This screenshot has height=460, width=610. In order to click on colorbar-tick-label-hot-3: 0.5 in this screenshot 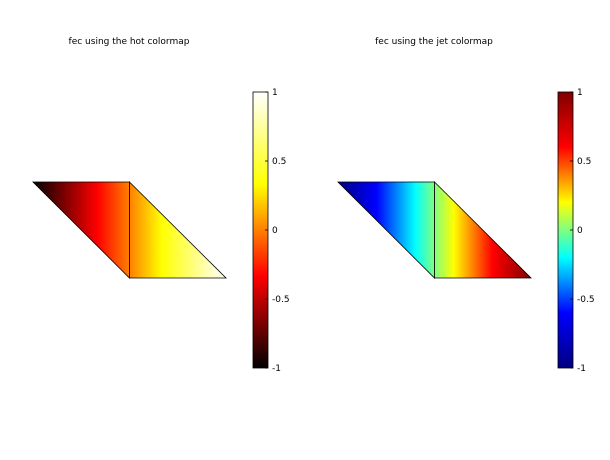, I will do `click(279, 162)`.